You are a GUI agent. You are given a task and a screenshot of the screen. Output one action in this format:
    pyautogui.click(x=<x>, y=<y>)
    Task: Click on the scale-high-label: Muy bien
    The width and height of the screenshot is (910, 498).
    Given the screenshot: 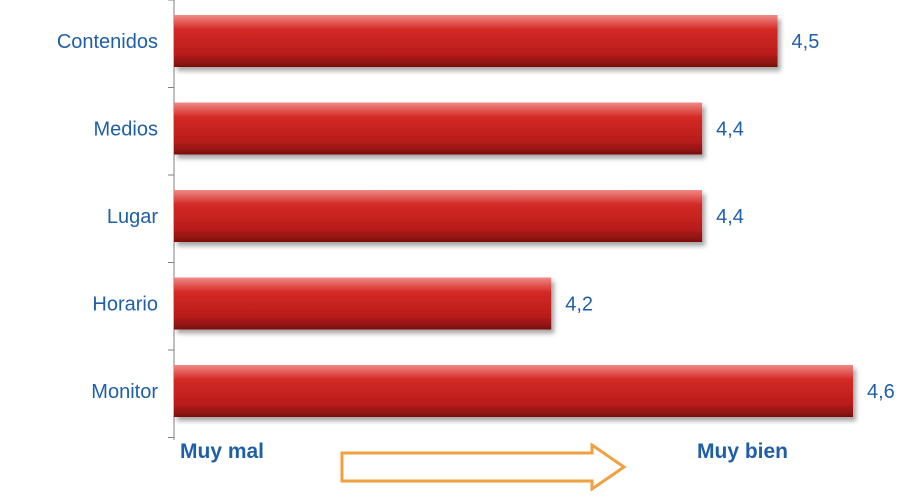 What is the action you would take?
    pyautogui.click(x=743, y=451)
    